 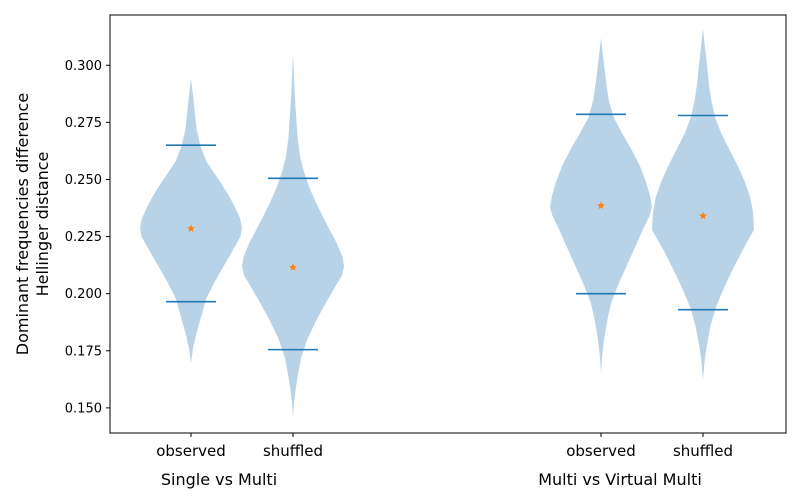 I want to click on medians-layer, so click(x=447, y=236).